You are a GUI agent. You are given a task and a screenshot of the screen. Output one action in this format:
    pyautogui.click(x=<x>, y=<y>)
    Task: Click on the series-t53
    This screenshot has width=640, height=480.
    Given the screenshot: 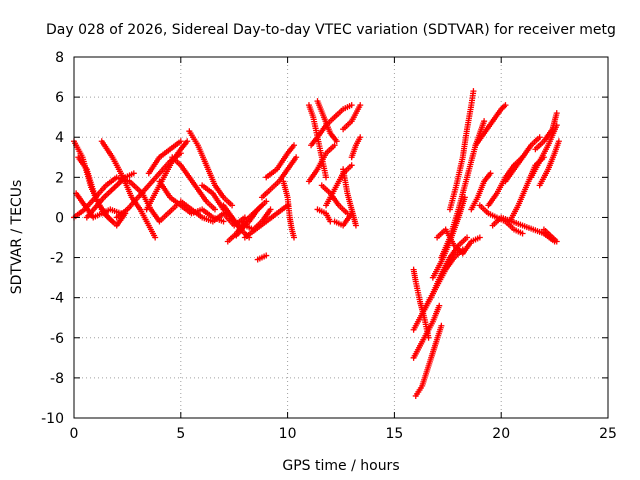 What is the action you would take?
    pyautogui.click(x=549, y=163)
    